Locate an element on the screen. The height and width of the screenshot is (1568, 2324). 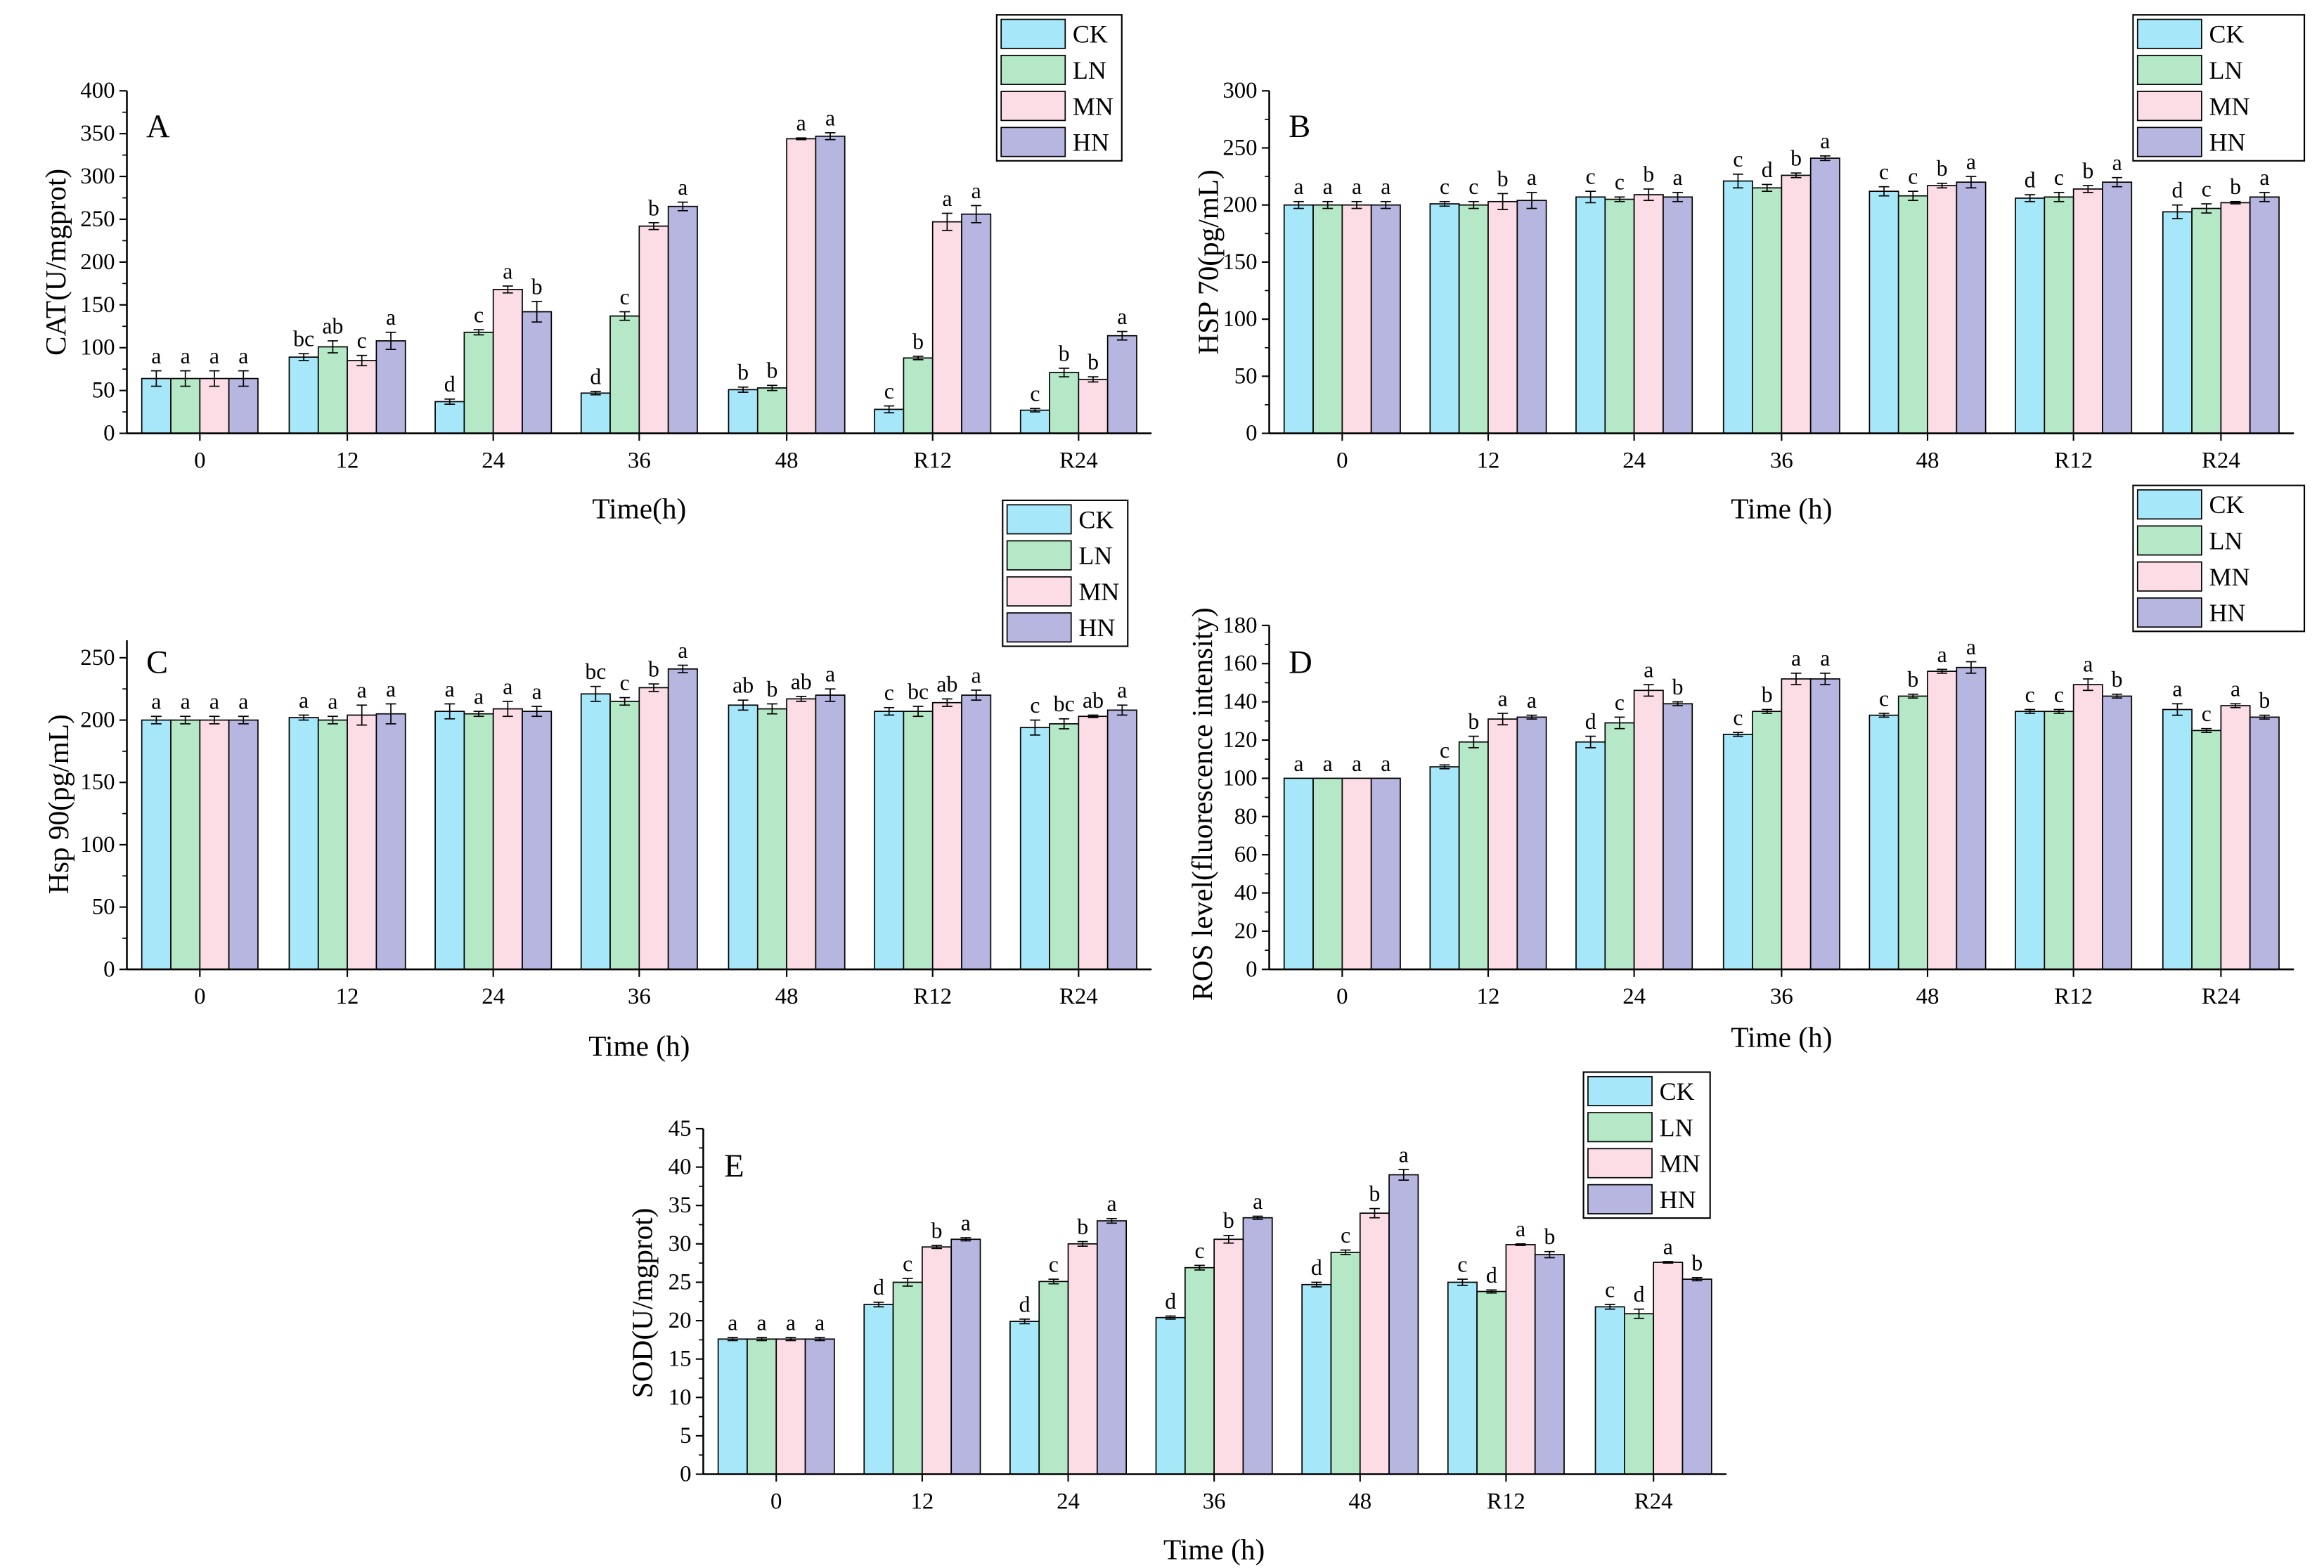
significance-letter: d is located at coordinates (878, 1287).